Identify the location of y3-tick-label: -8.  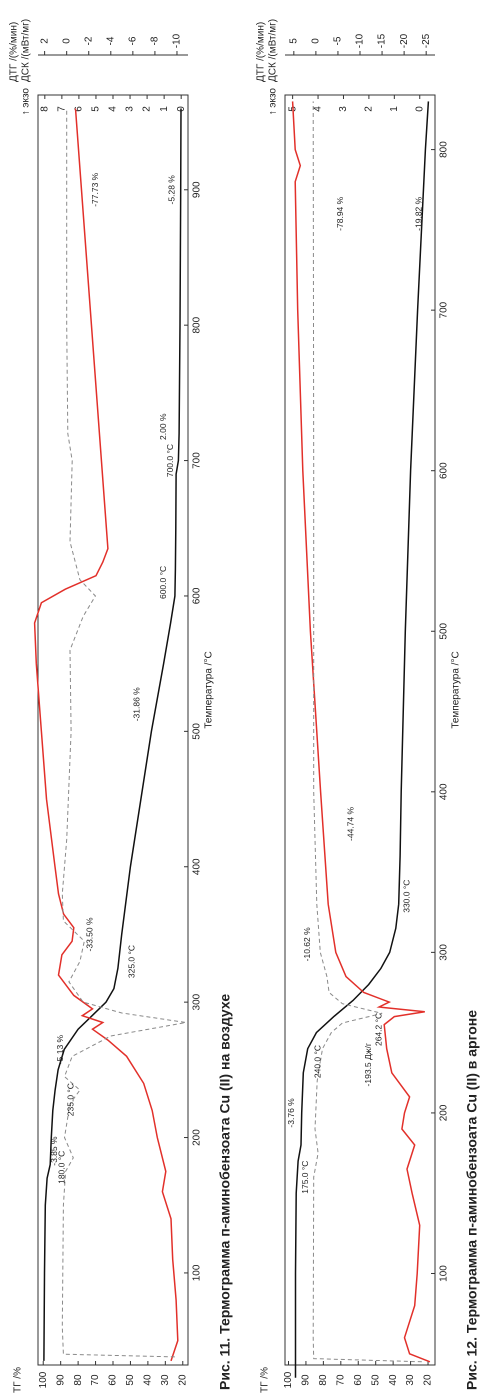
(155, 40).